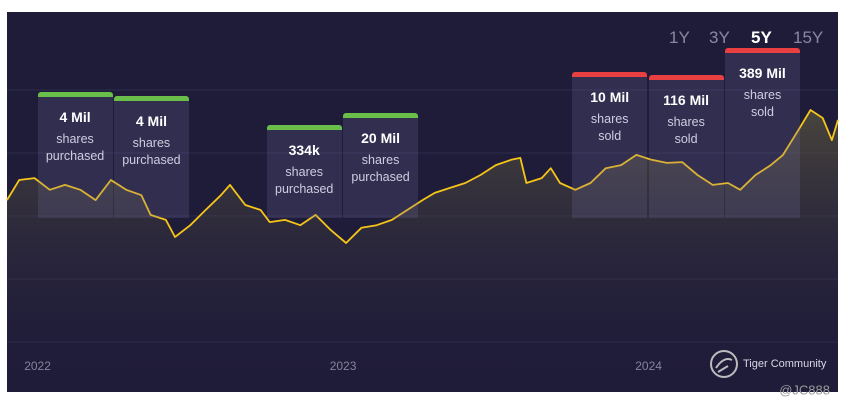 Image resolution: width=845 pixels, height=411 pixels. I want to click on range-button: 1Y, so click(679, 37).